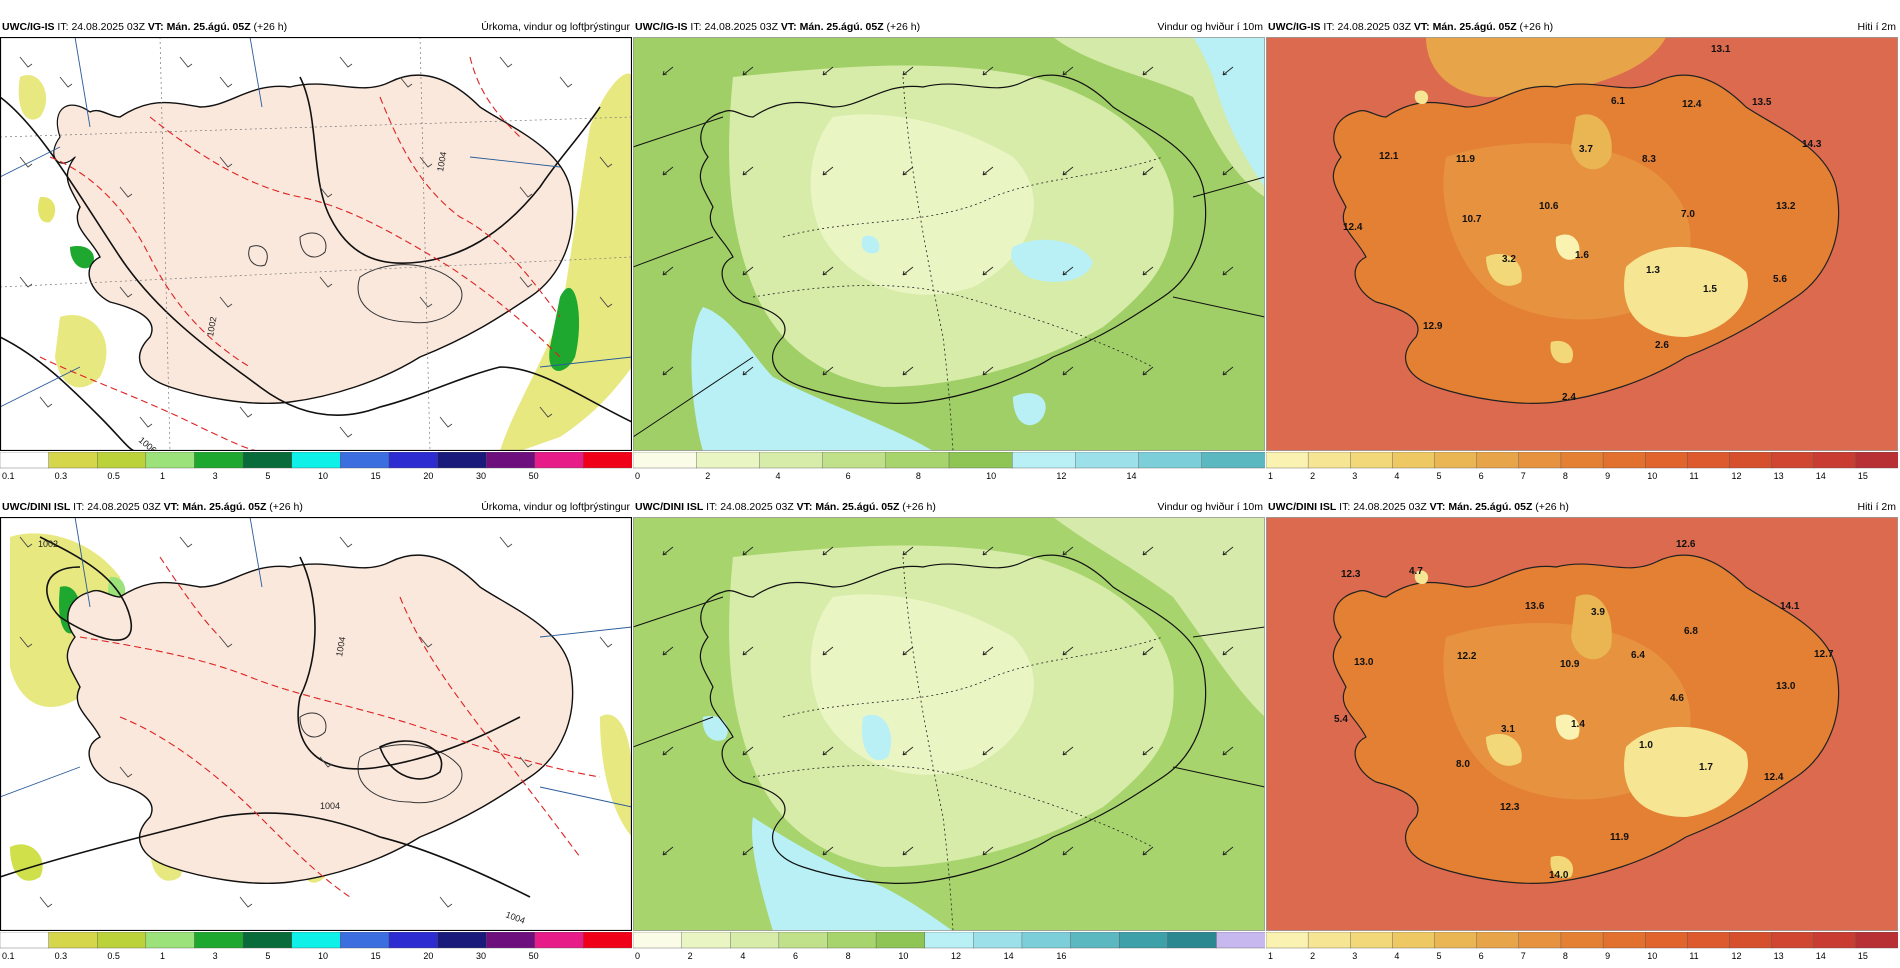 The image size is (1900, 968). Describe the element at coordinates (1693, 476) in the screenshot. I see `colorbar-tick: 11` at that location.